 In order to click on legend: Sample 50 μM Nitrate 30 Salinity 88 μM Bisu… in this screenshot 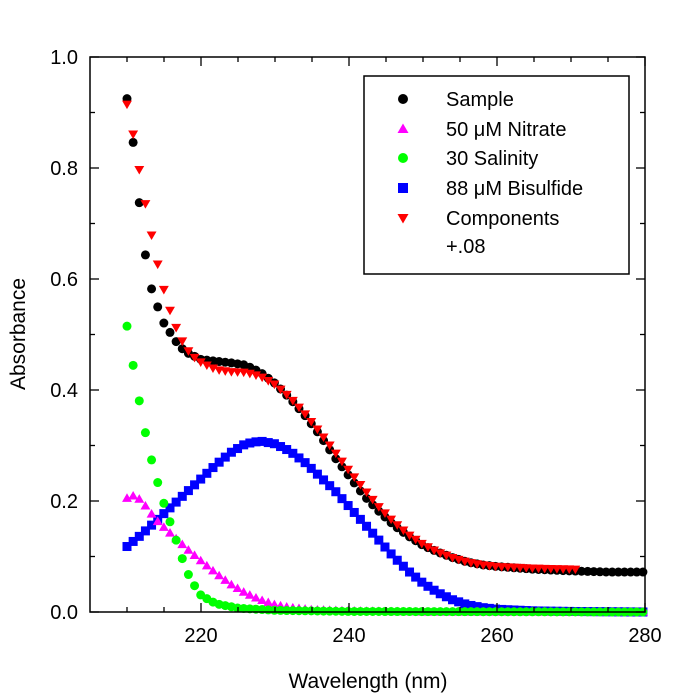, I will do `click(496, 175)`.